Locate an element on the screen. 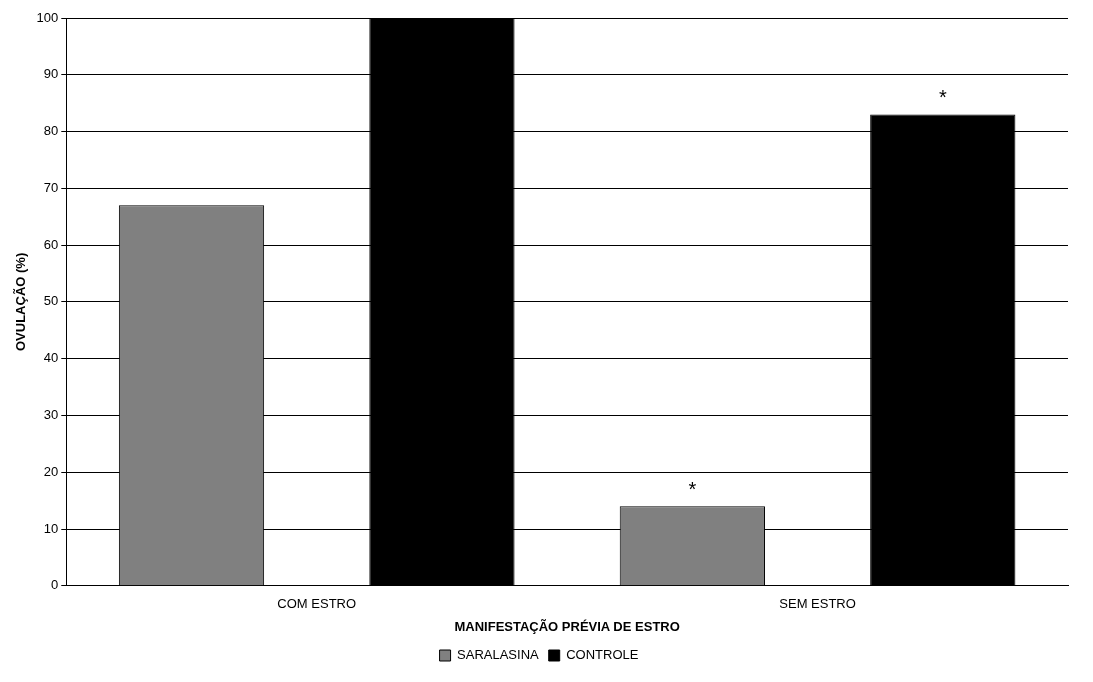 The image size is (1093, 682). y-tick-label: 20 is located at coordinates (51, 471).